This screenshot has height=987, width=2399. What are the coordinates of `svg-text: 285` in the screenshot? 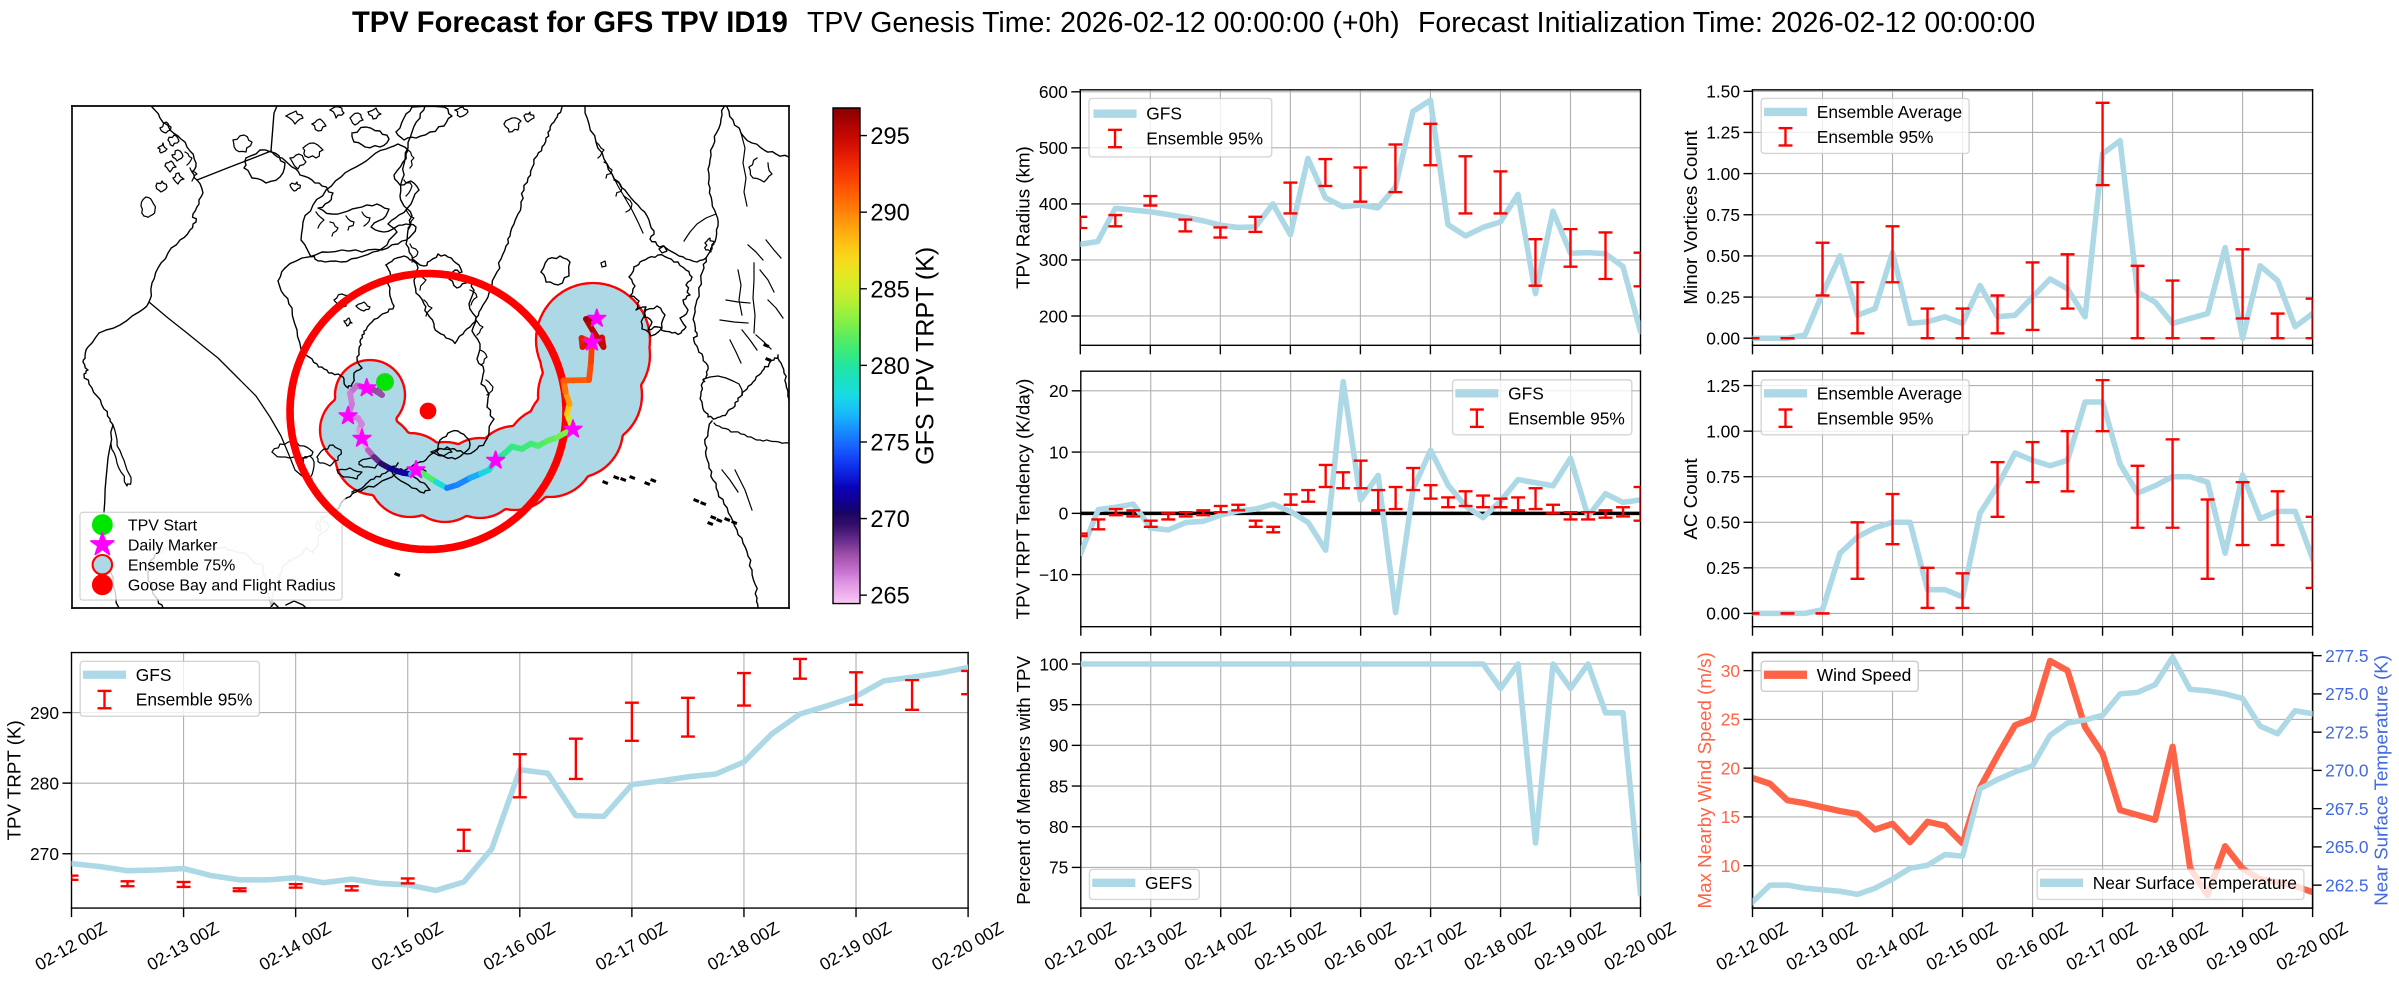 It's located at (889, 290).